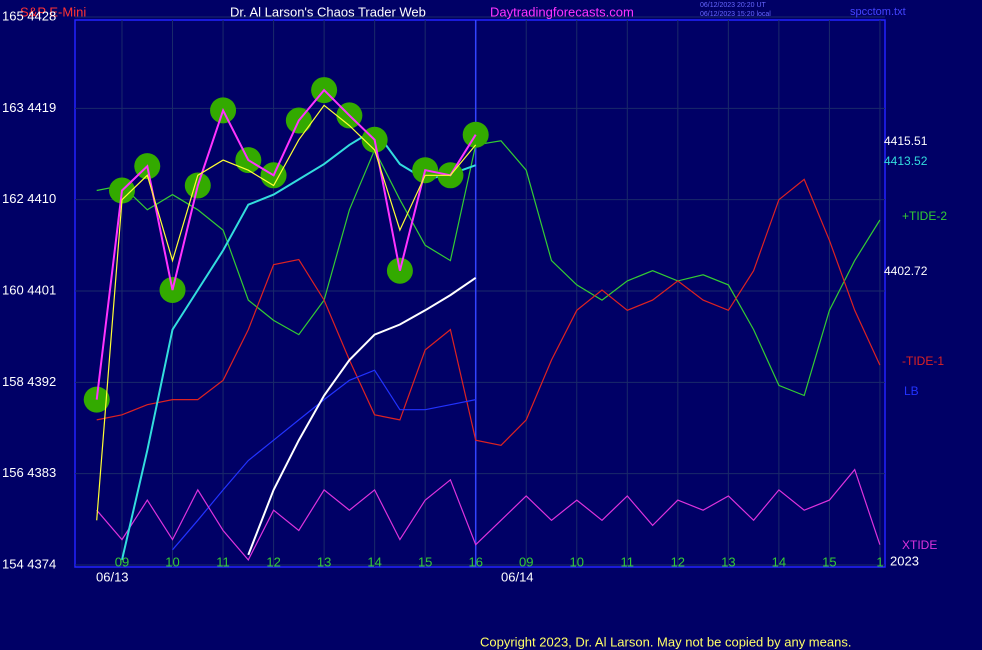 The height and width of the screenshot is (650, 982). I want to click on legend-label: XTIDE, so click(919, 545).